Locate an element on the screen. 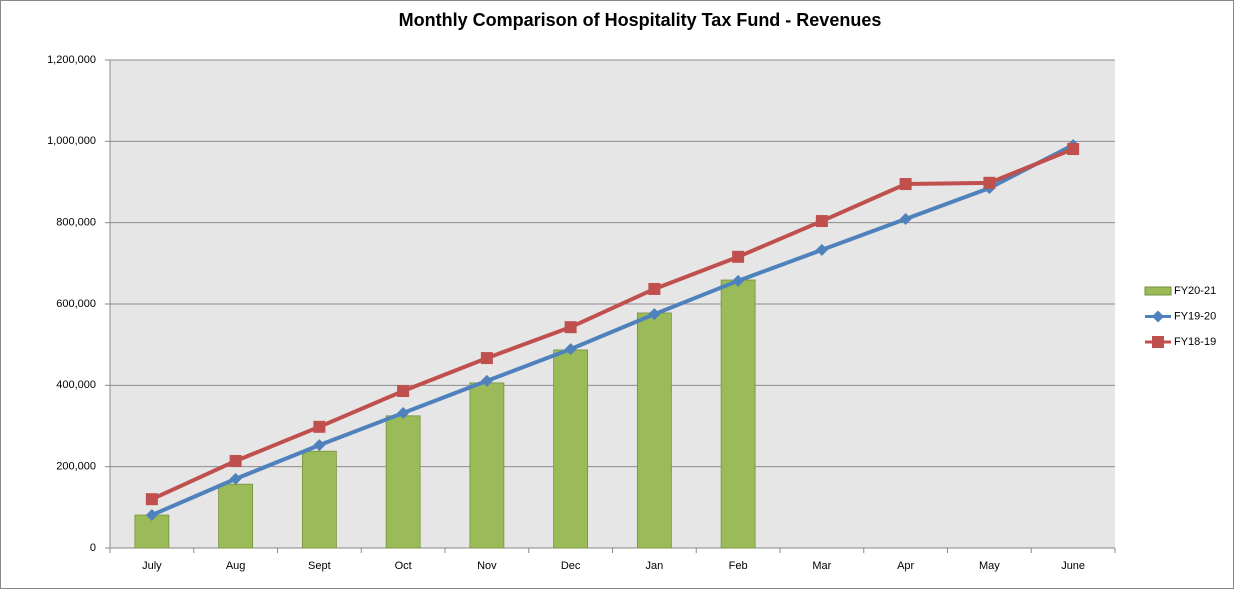 The height and width of the screenshot is (589, 1234). x-tick-label: May is located at coordinates (989, 566).